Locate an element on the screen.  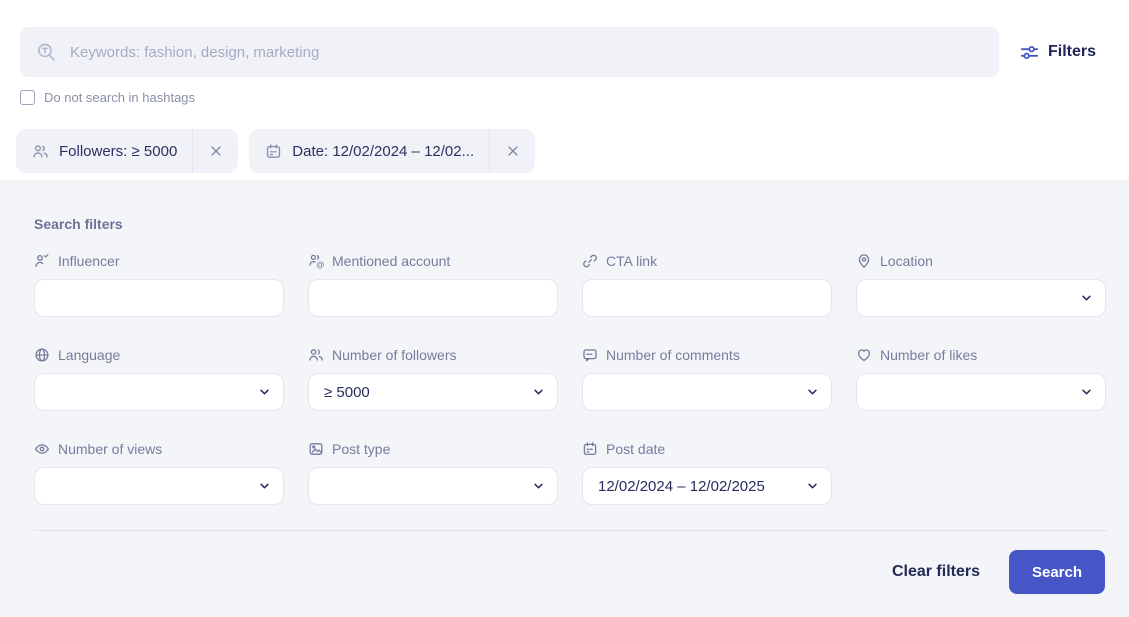
field-location: Location is located at coordinates (981, 285).